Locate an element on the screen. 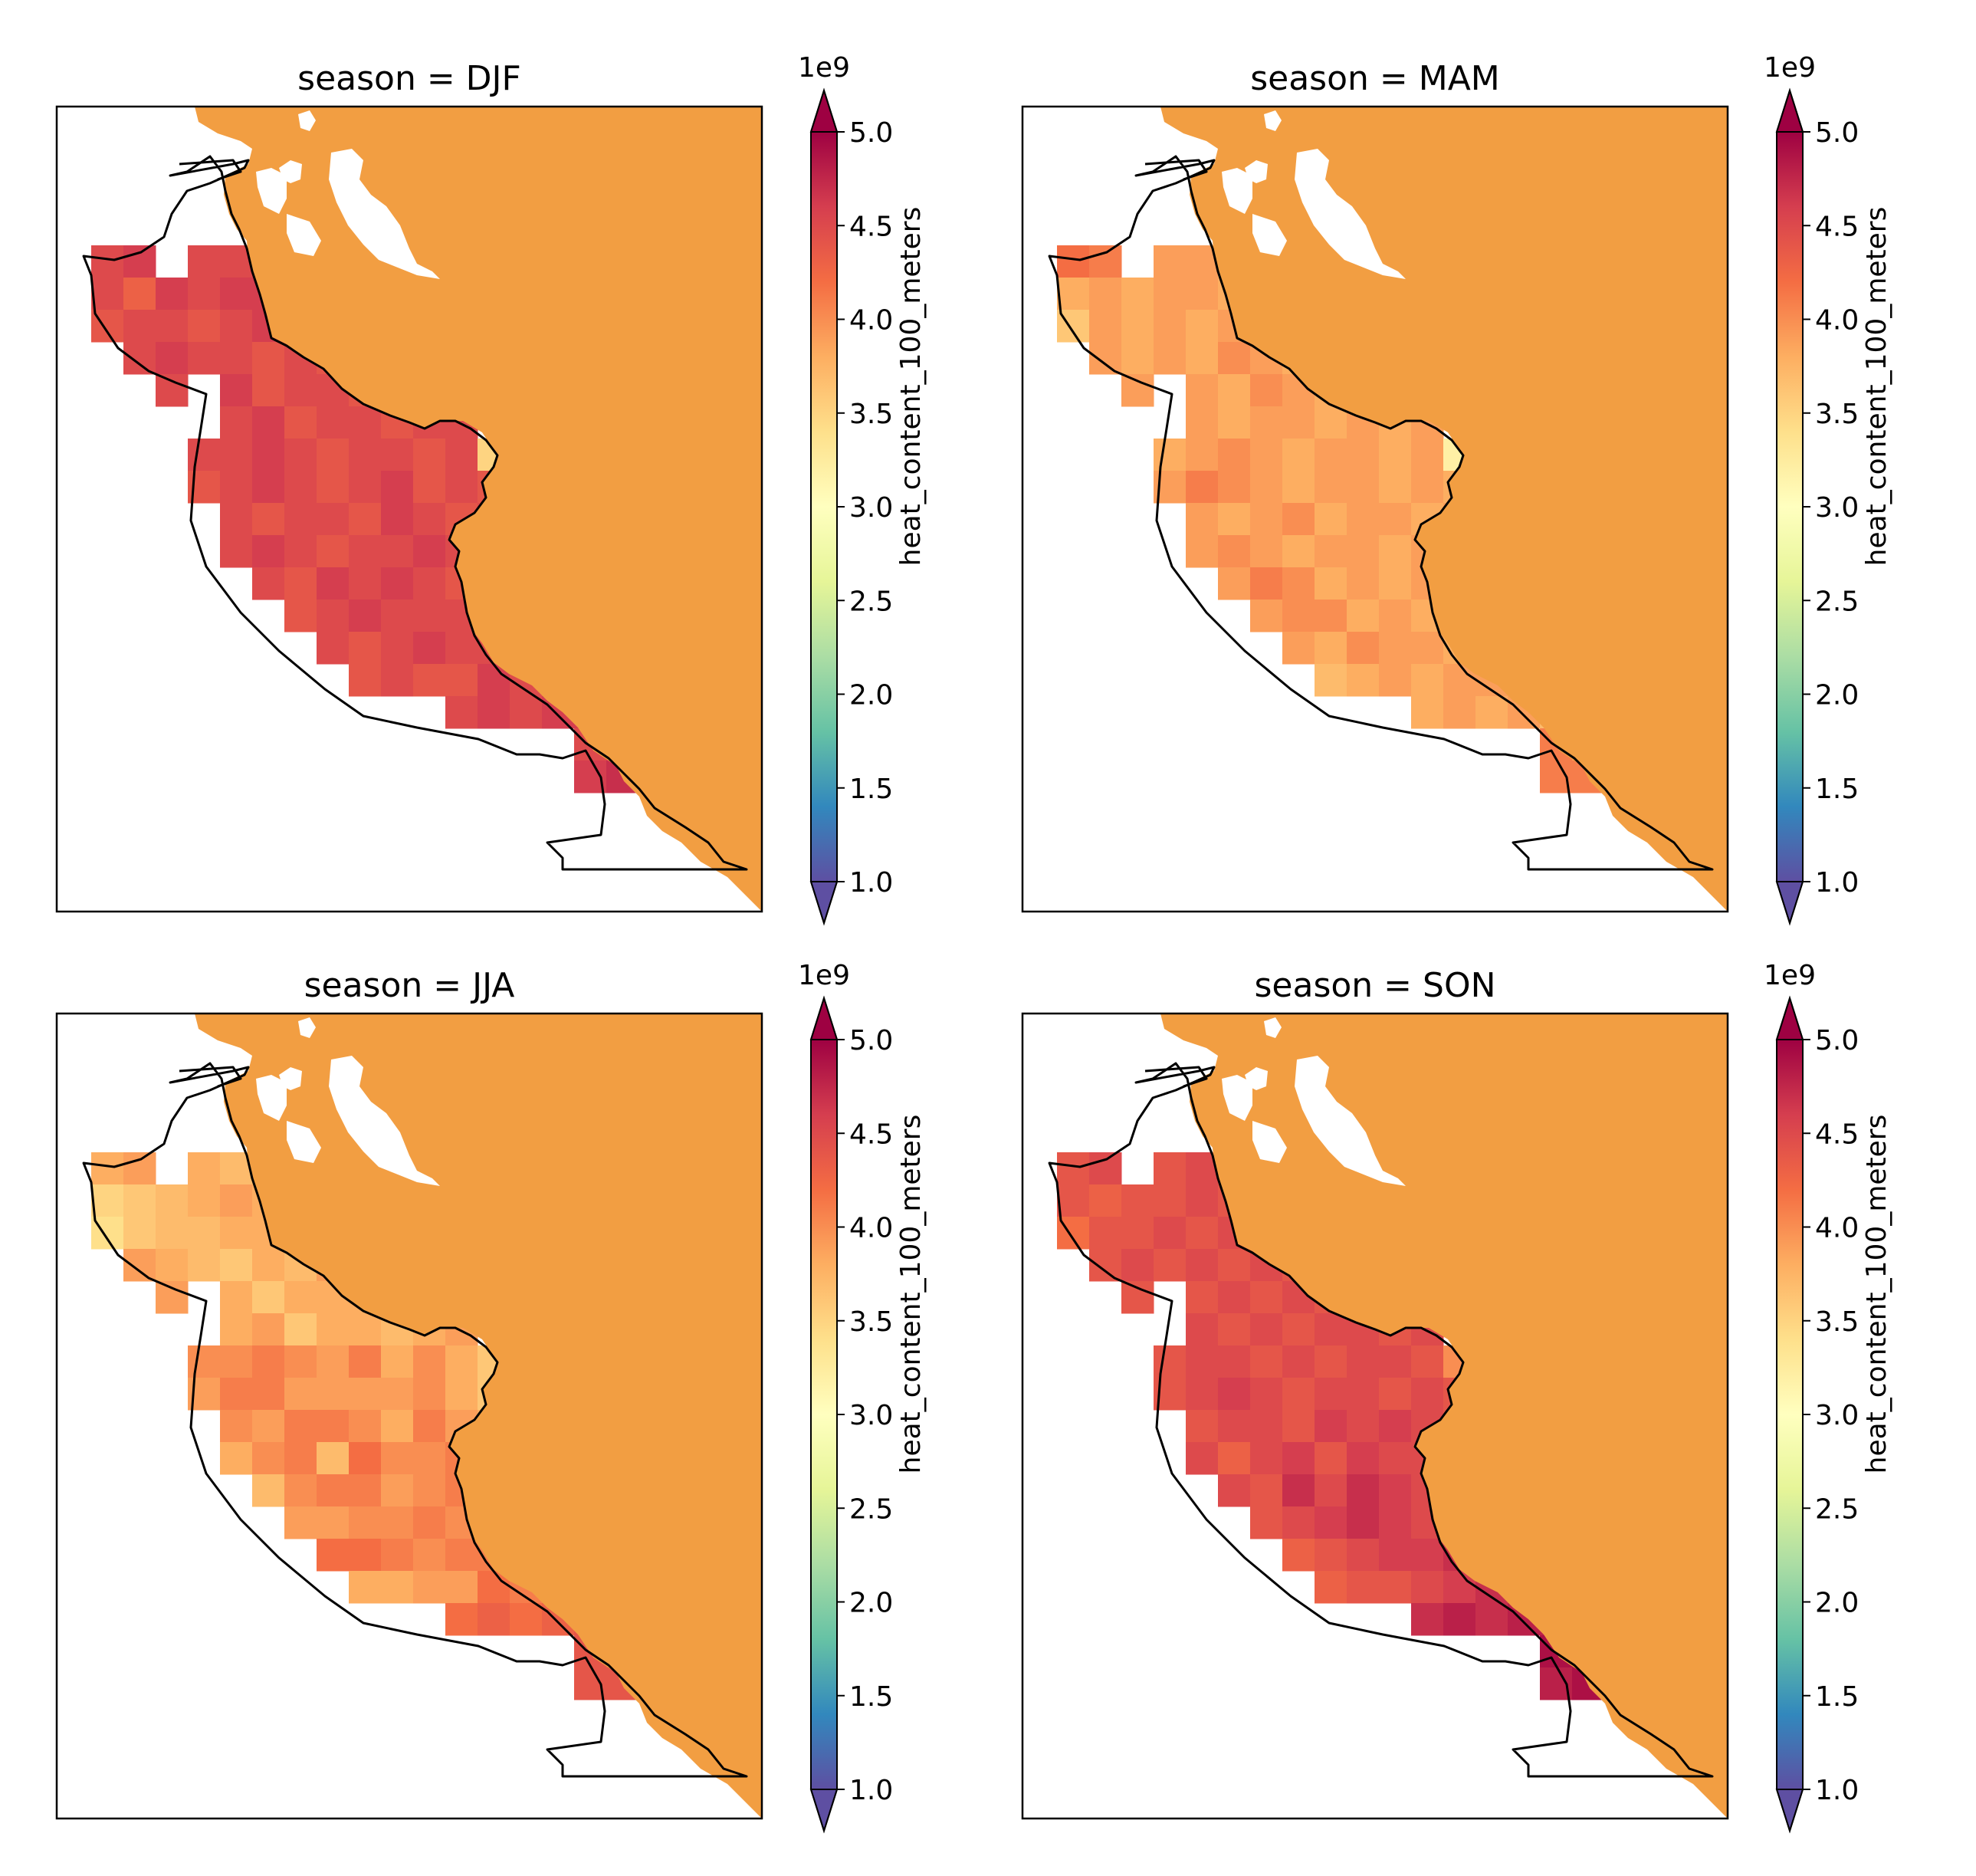 The height and width of the screenshot is (1876, 1976). colorbar-tick-label: 1.0 is located at coordinates (871, 1791).